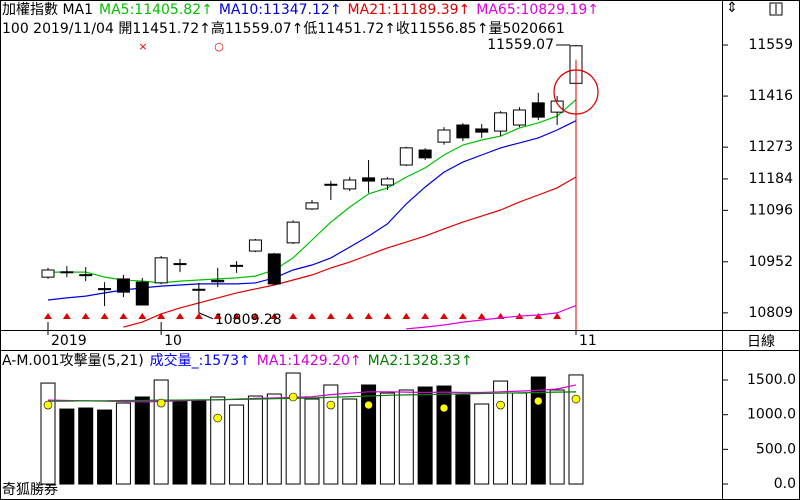 This screenshot has height=500, width=800. Describe the element at coordinates (771, 380) in the screenshot. I see `y-tick-label: 1500.0` at that location.